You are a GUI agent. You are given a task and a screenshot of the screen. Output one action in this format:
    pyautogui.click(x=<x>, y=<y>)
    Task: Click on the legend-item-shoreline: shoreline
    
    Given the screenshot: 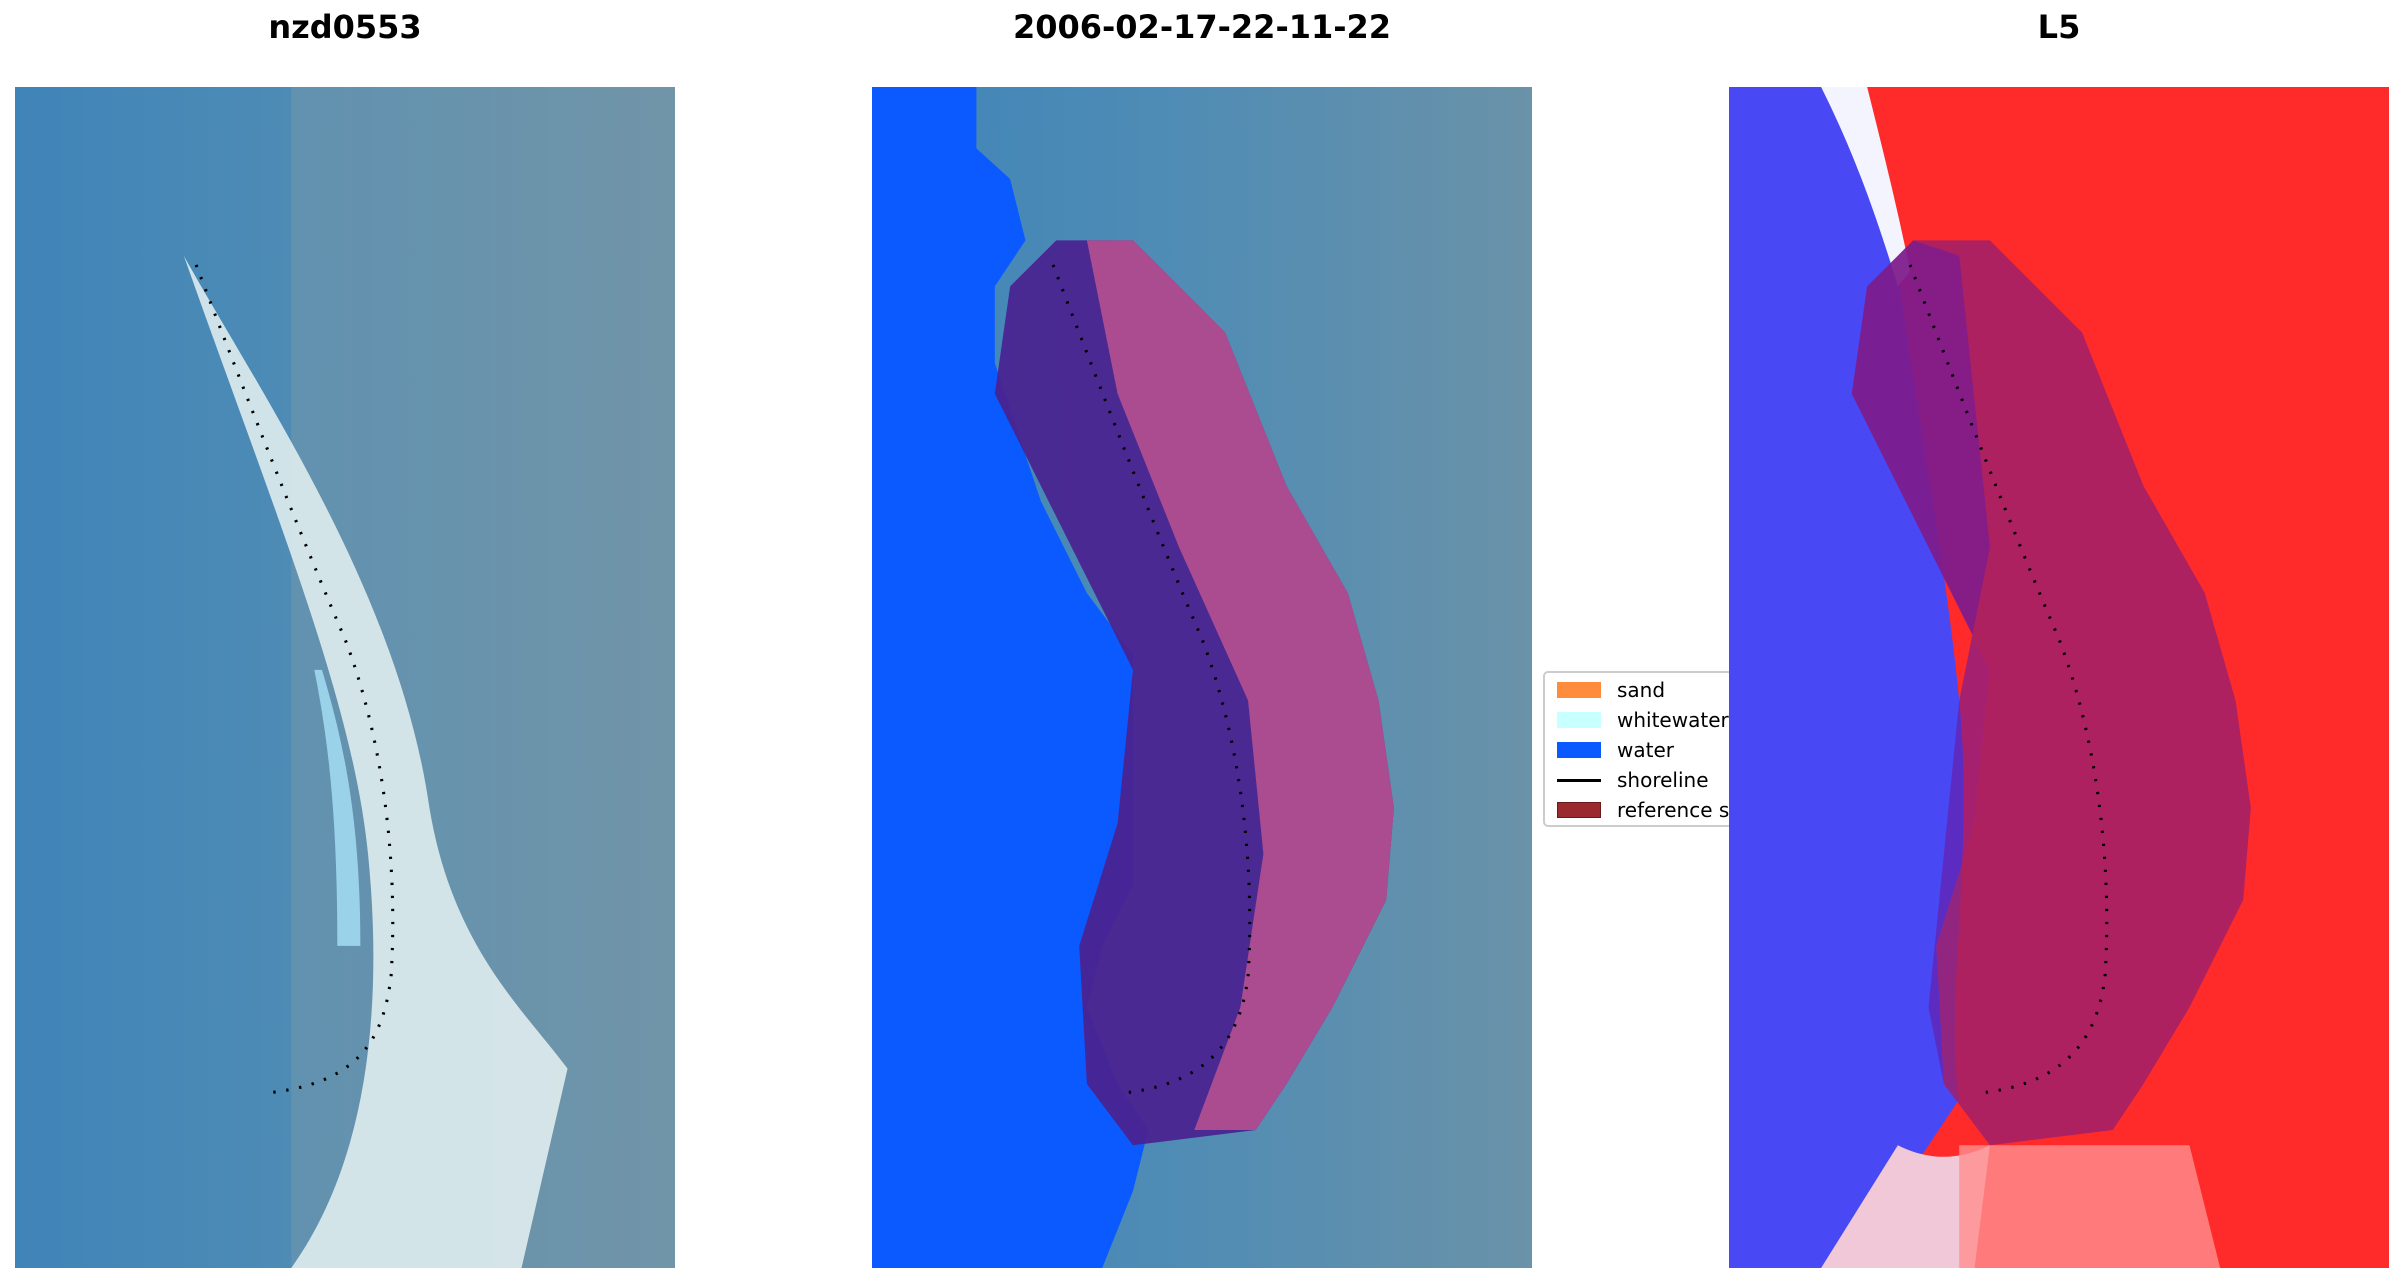 What is the action you would take?
    pyautogui.click(x=1633, y=780)
    